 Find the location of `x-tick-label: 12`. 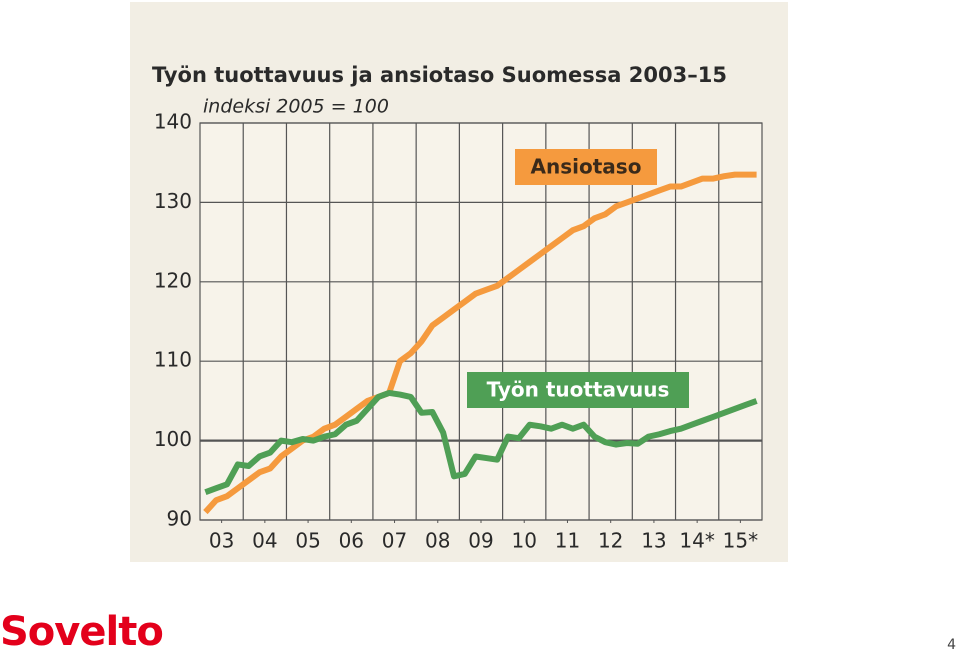

x-tick-label: 12 is located at coordinates (610, 541).